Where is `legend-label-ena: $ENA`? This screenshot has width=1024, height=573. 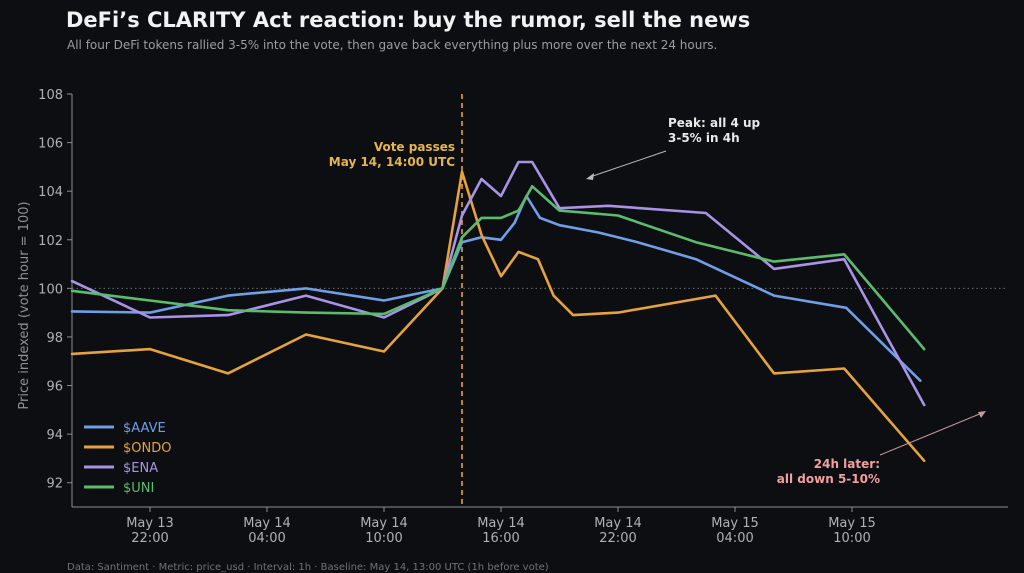 legend-label-ena: $ENA is located at coordinates (140, 468).